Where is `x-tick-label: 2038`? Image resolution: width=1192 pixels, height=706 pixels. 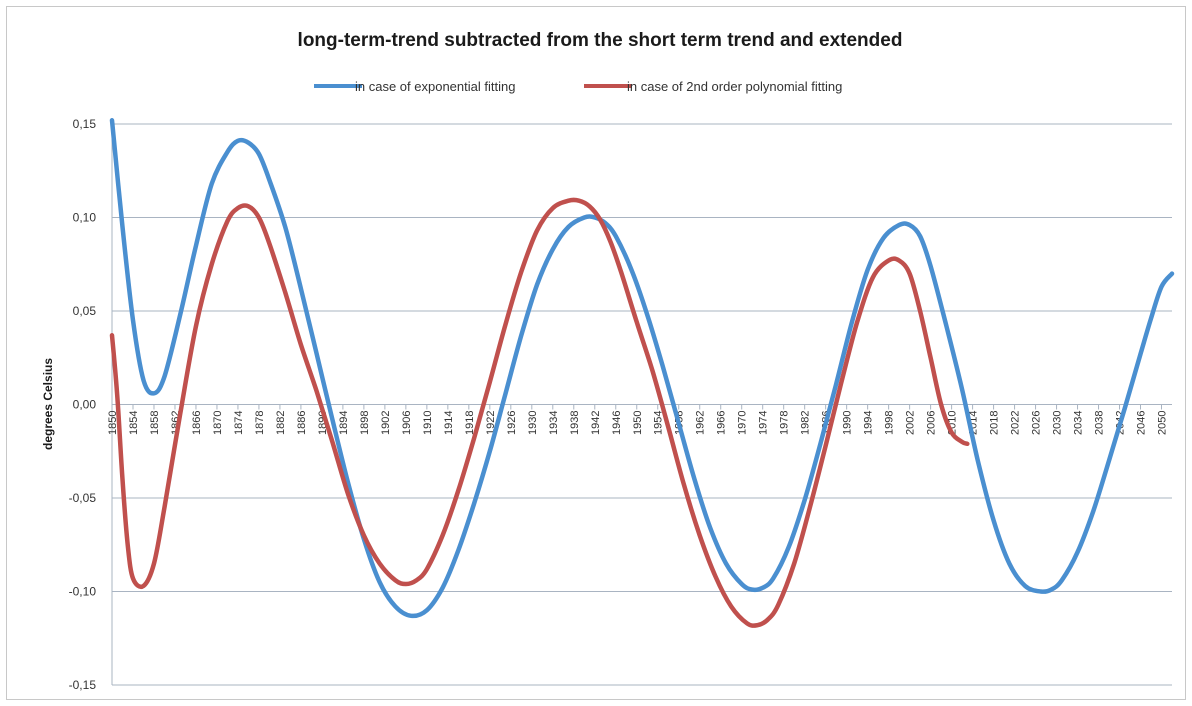
x-tick-label: 2038 is located at coordinates (1100, 423).